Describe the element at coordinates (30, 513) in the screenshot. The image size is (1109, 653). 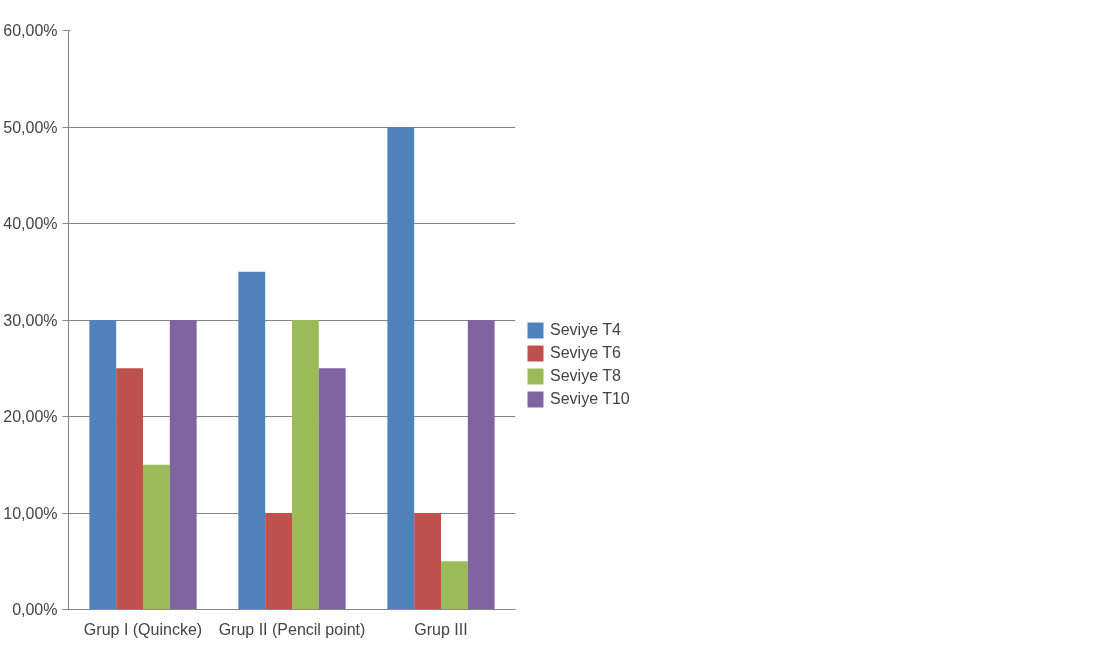
I see `y-tick-label: 10,00%` at that location.